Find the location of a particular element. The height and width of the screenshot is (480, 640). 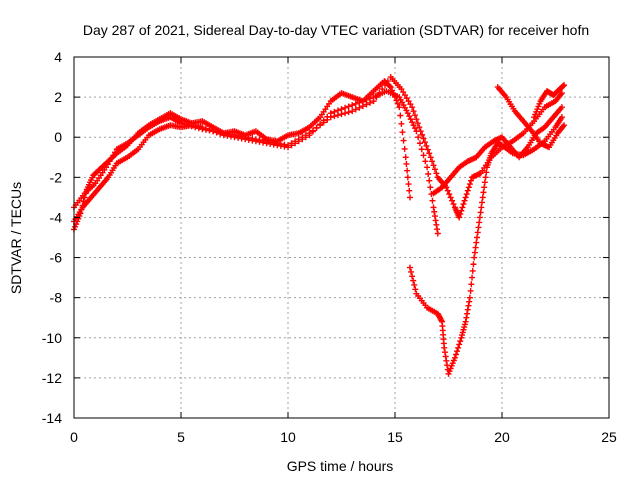

x-tick-label: 0 is located at coordinates (74, 437).